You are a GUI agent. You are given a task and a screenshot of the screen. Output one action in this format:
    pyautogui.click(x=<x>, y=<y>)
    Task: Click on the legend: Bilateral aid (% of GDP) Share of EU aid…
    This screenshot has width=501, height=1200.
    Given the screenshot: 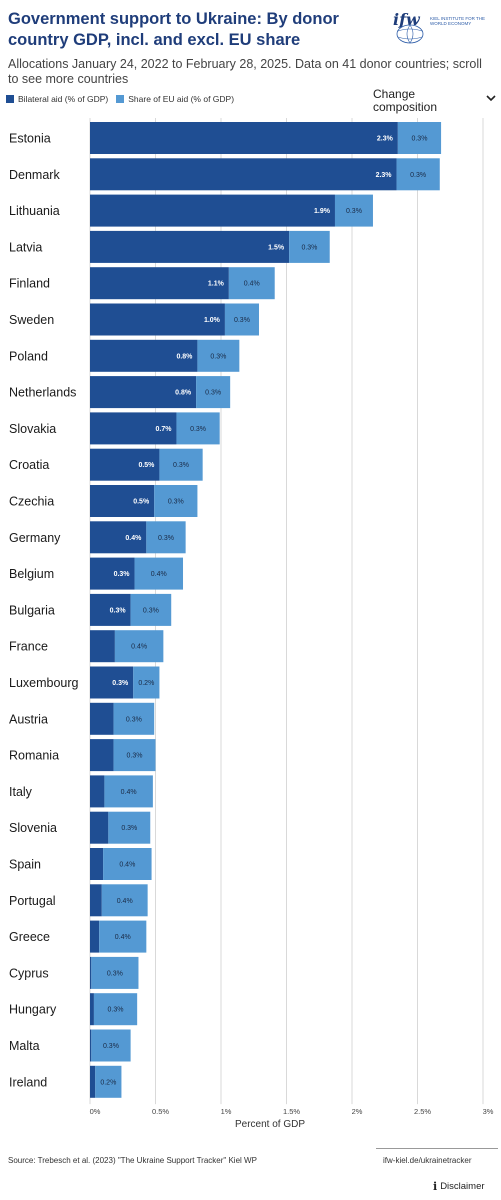 What is the action you would take?
    pyautogui.click(x=124, y=99)
    